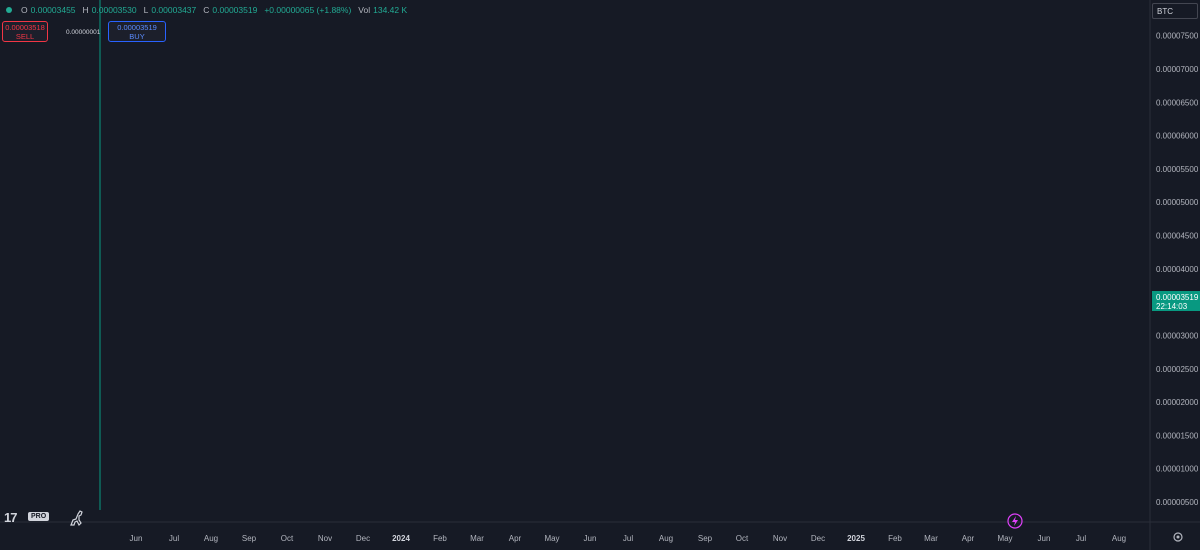 The height and width of the screenshot is (550, 1200). Describe the element at coordinates (100, 255) in the screenshot. I see `candles-layer` at that location.